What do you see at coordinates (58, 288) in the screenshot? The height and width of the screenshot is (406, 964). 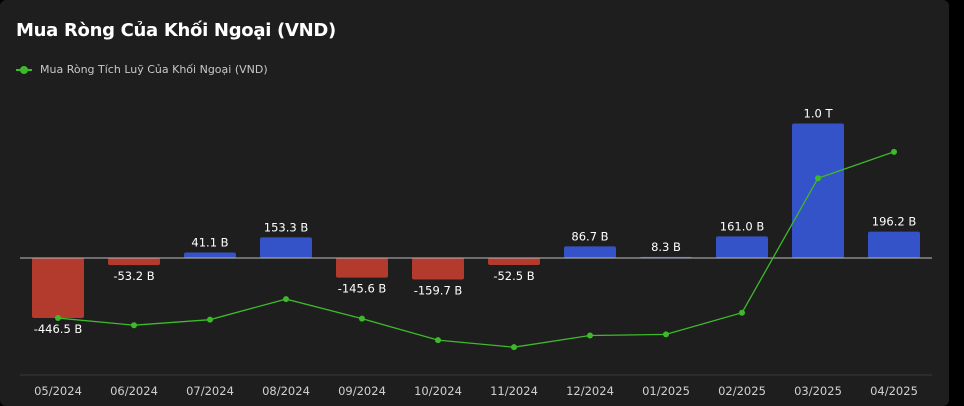 I see `bar-05/2024` at bounding box center [58, 288].